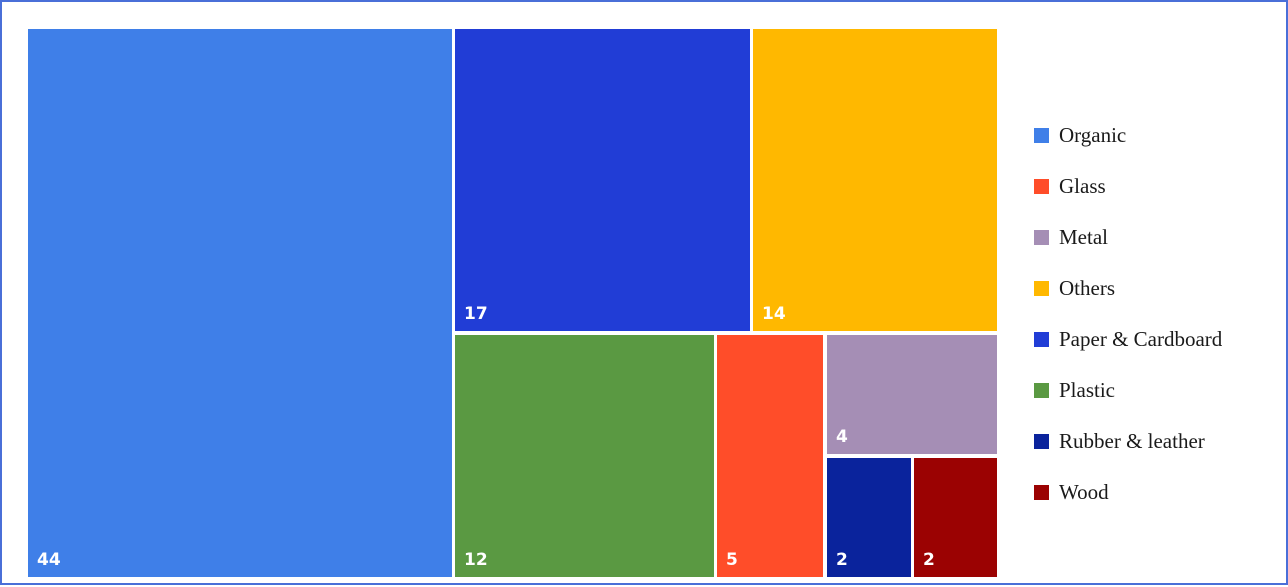 This screenshot has height=587, width=1288. Describe the element at coordinates (1084, 492) in the screenshot. I see `legend-label: Wood` at that location.